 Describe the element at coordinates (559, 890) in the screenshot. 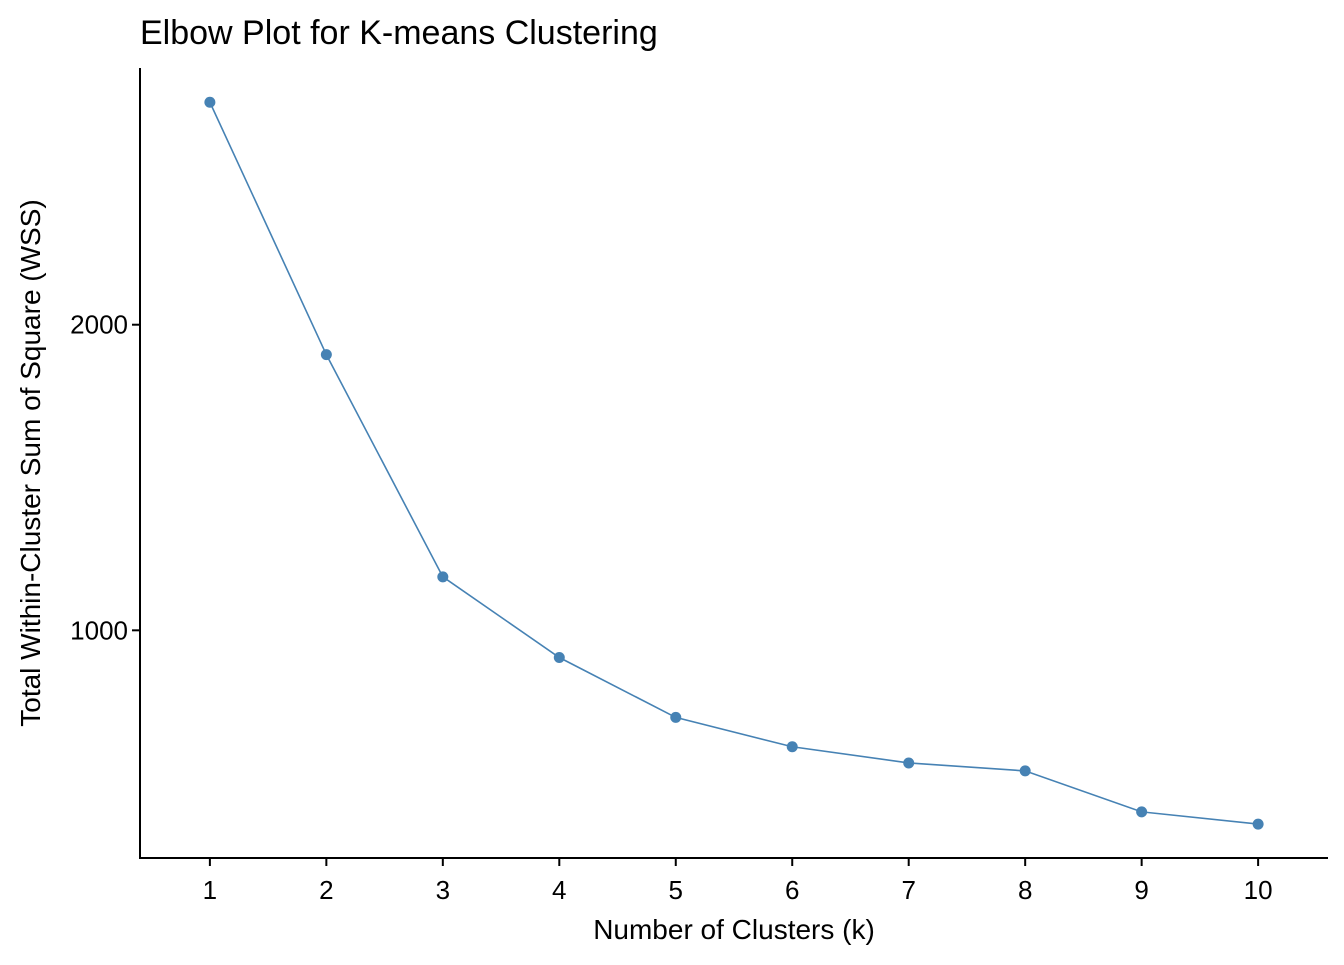

I see `x-tick-label: 4` at that location.